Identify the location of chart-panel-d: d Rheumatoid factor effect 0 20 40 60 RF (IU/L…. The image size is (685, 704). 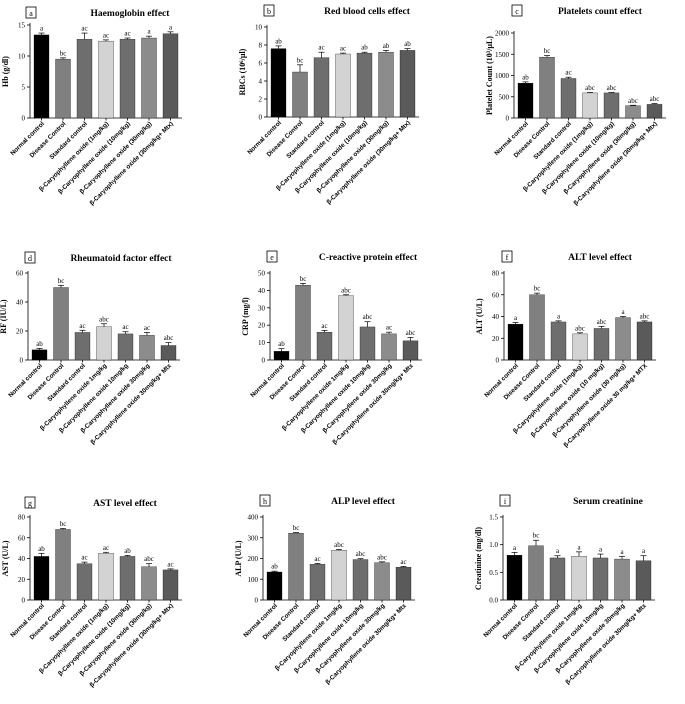
(90, 348).